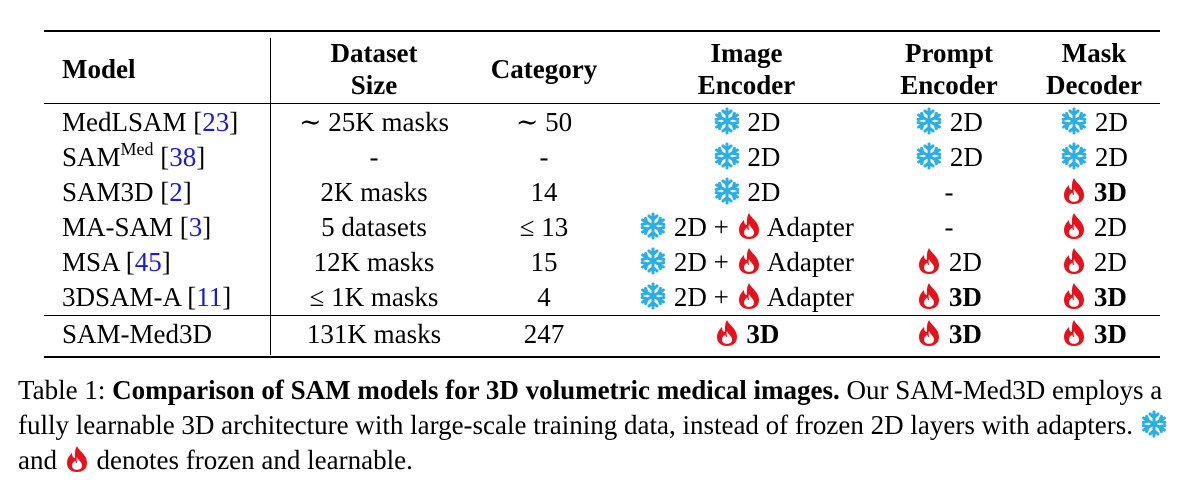 The height and width of the screenshot is (491, 1202). I want to click on model-name-cell: MA-SAM [3], so click(137, 227).